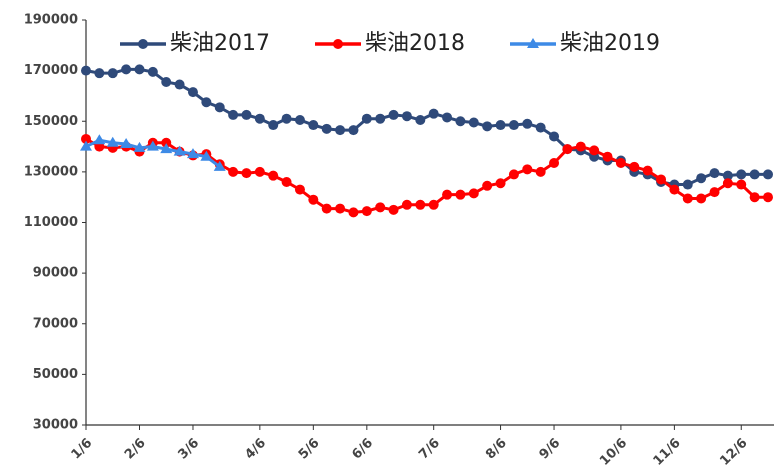 The image size is (774, 476). I want to click on legend-label: 柴油2018, so click(415, 43).